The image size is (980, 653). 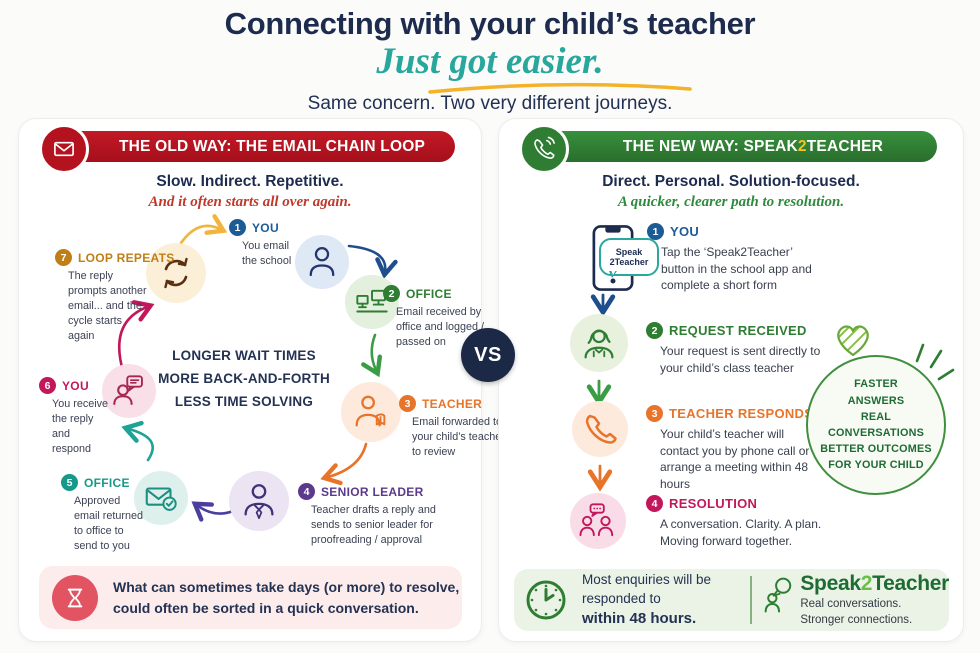 What do you see at coordinates (710, 146) in the screenshot?
I see `banner-text: THE NEW WAY: SPEAK` at bounding box center [710, 146].